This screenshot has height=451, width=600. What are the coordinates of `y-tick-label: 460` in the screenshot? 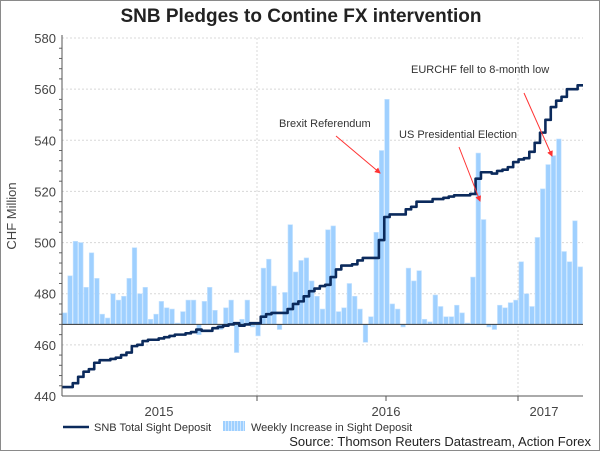 It's located at (45, 345).